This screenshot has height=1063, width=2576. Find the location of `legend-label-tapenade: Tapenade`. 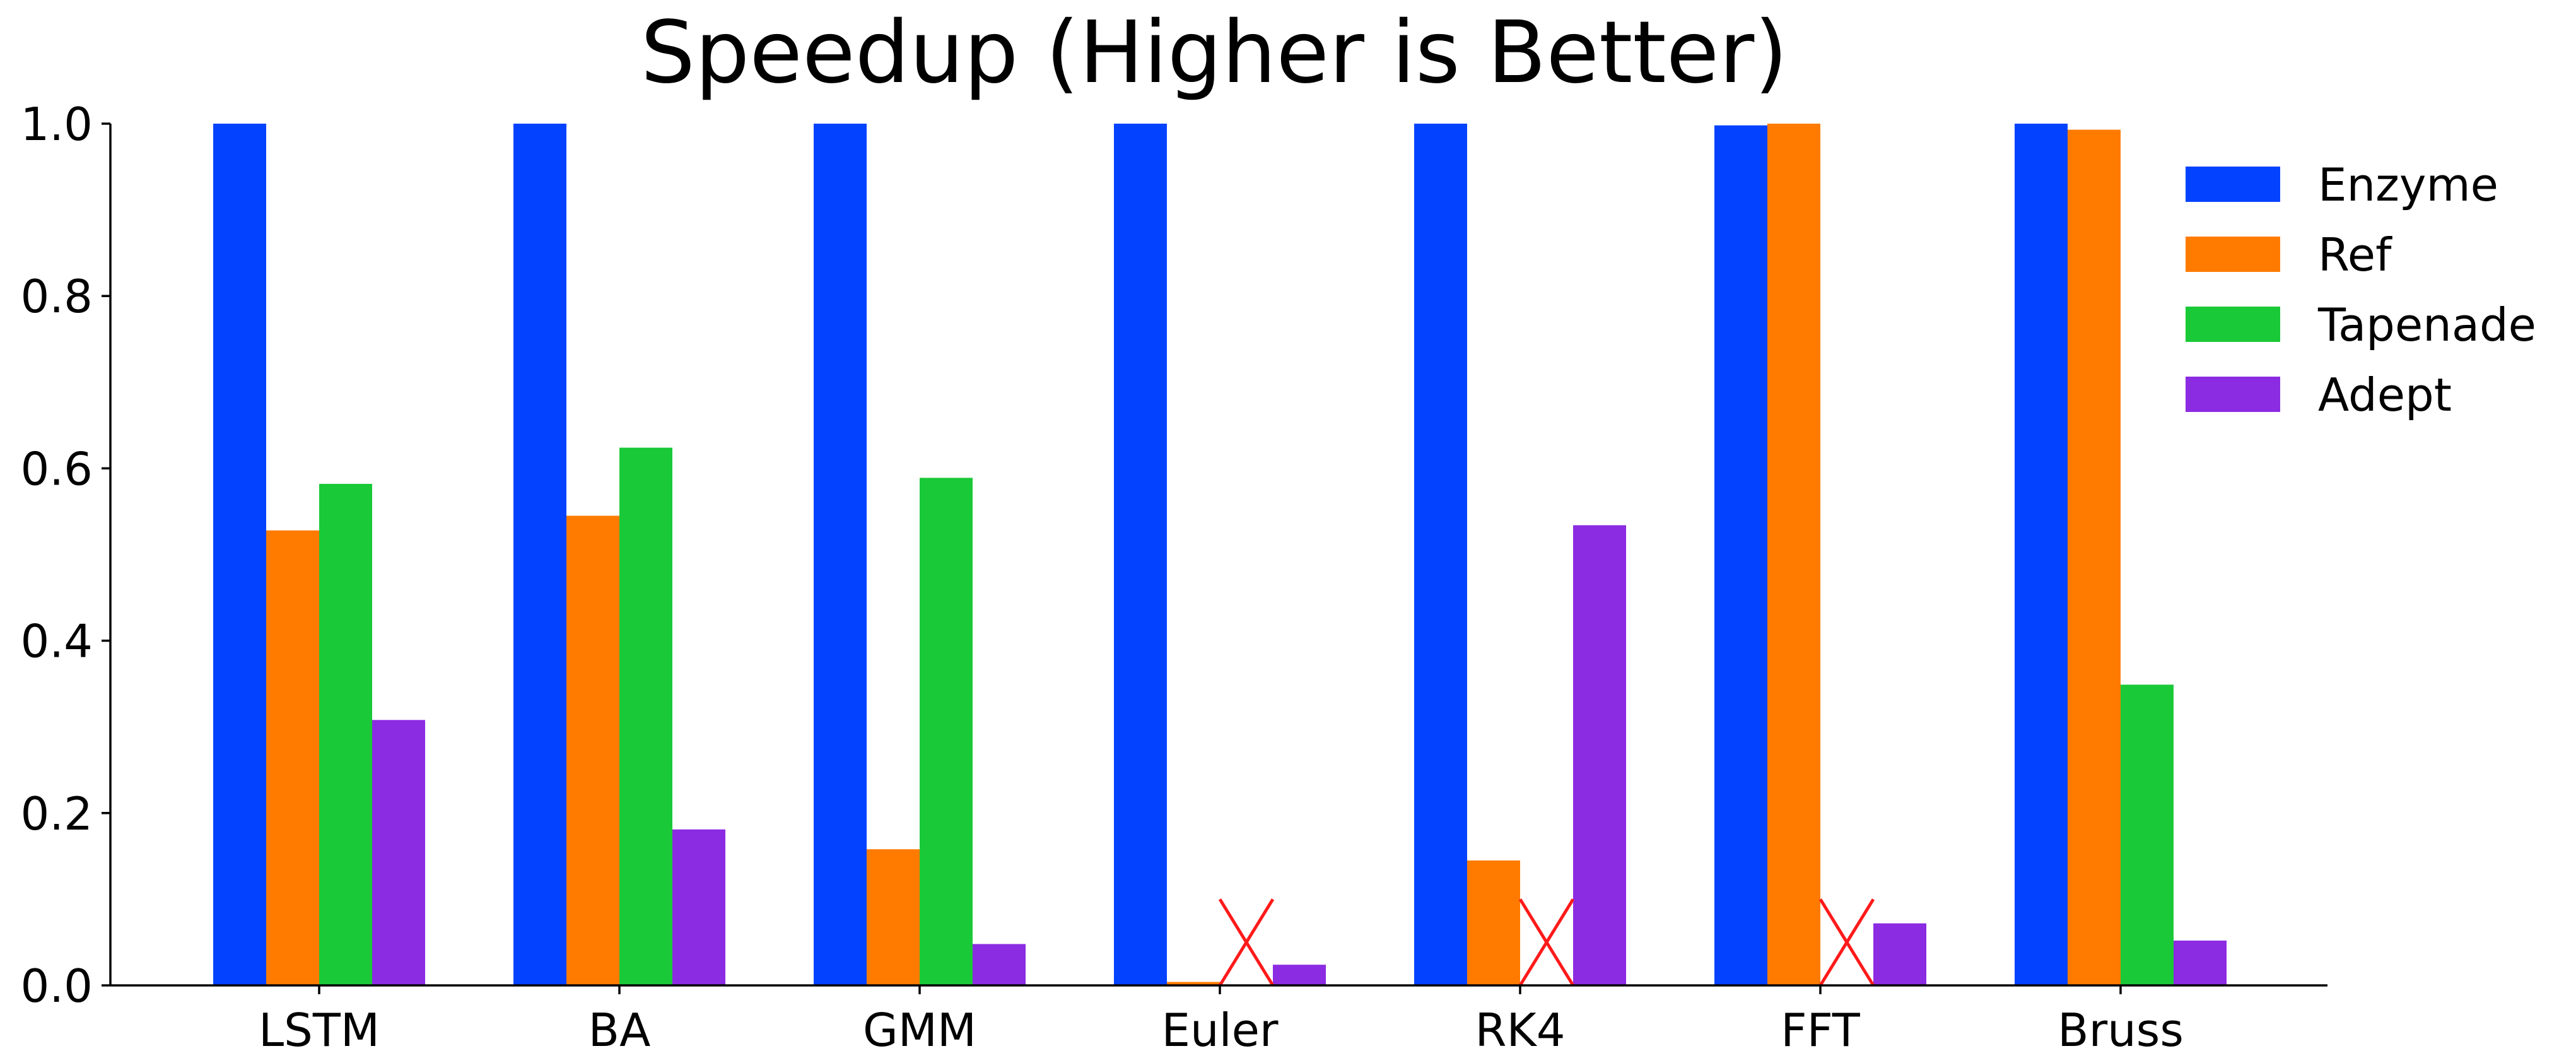

legend-label-tapenade: Tapenade is located at coordinates (2426, 324).